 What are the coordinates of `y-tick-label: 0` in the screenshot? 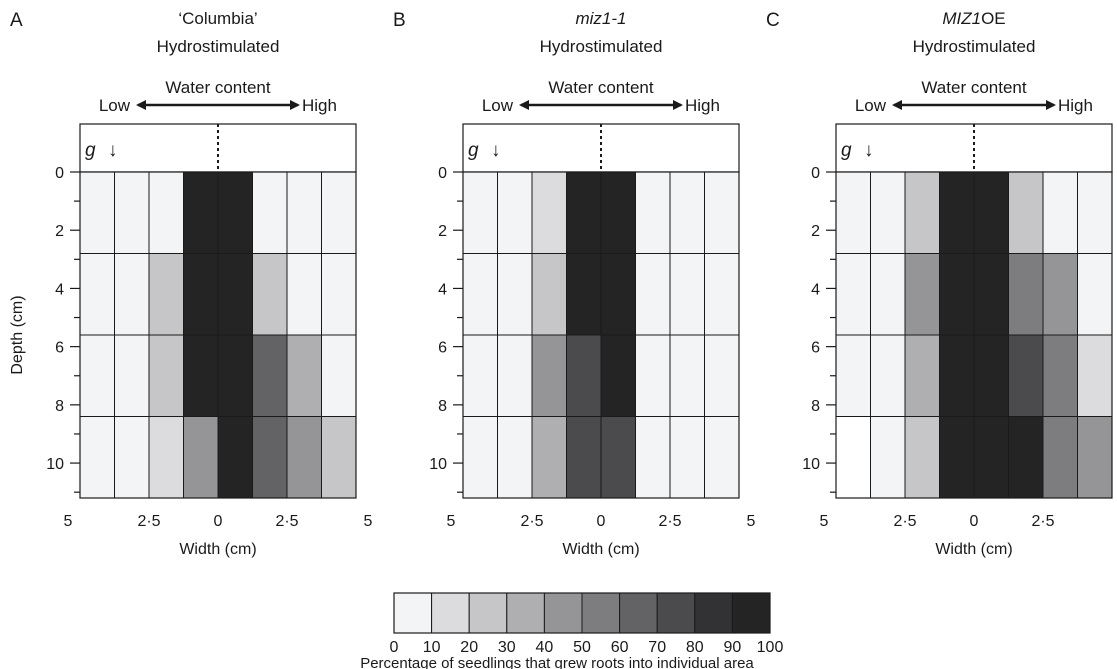 It's located at (815, 173).